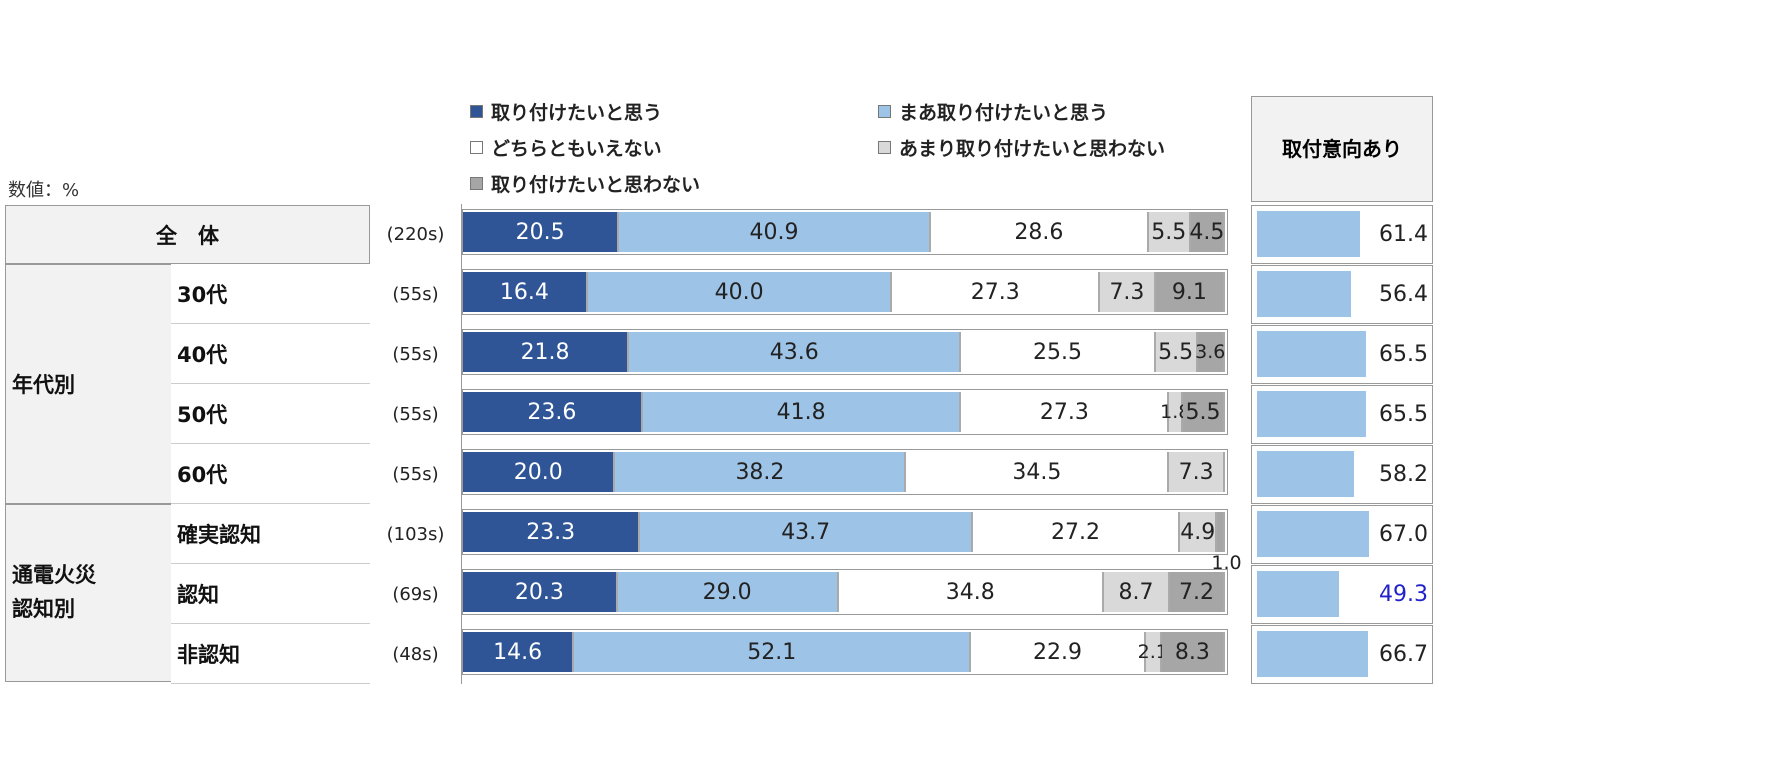 This screenshot has height=775, width=1776. Describe the element at coordinates (270, 594) in the screenshot. I see `row-label: 認知` at that location.